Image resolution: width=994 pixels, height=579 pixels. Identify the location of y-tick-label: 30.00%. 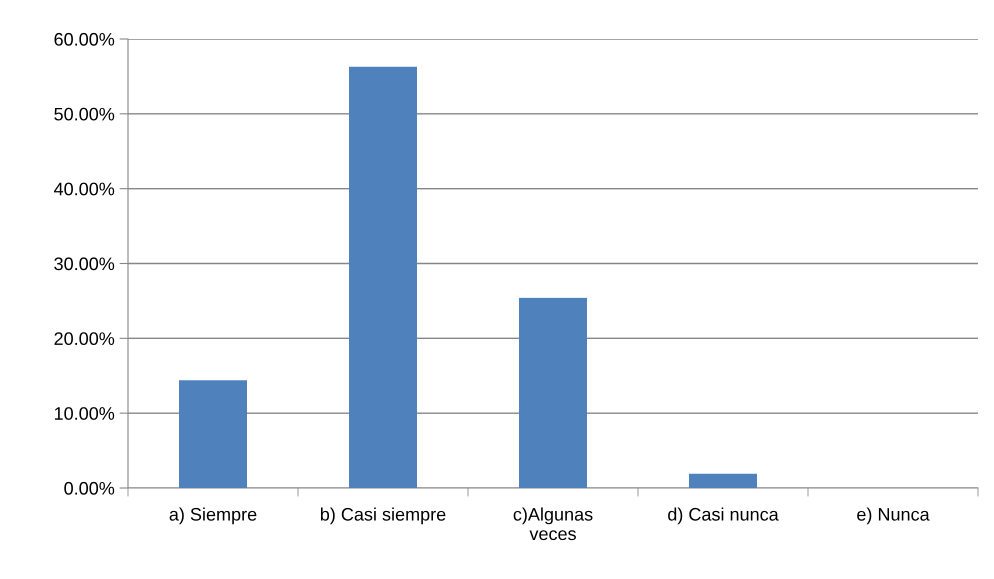
(84, 263).